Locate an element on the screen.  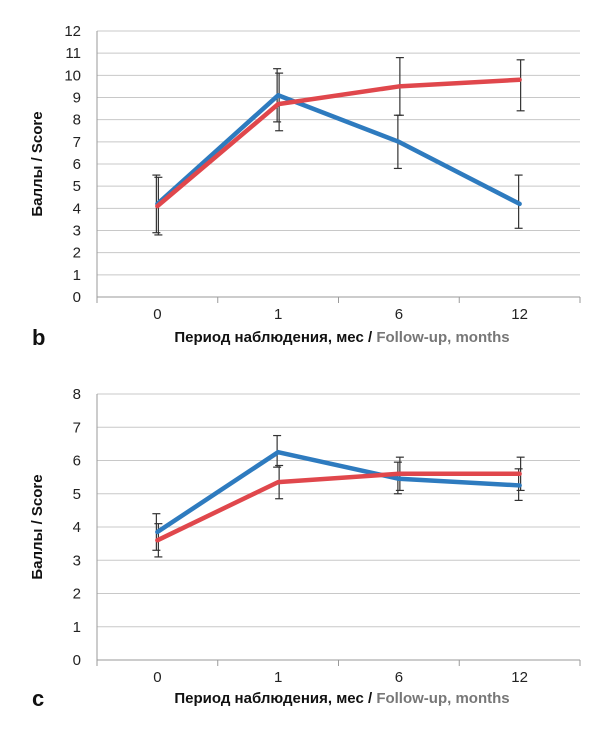
panel-label: b is located at coordinates (38, 337).